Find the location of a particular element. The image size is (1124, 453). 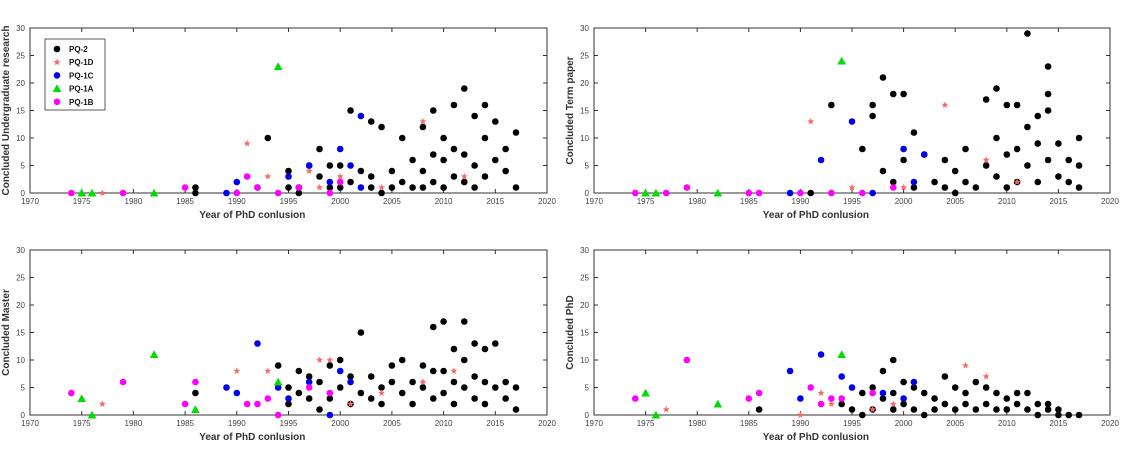

x-tick-label: 1985 is located at coordinates (749, 423).